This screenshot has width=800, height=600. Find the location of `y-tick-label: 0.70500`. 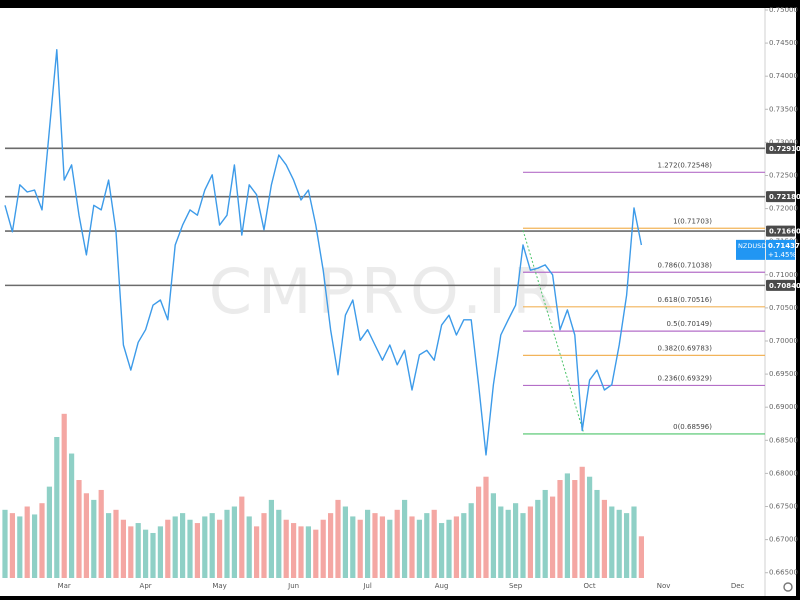

y-tick-label: 0.70500 is located at coordinates (783, 308).